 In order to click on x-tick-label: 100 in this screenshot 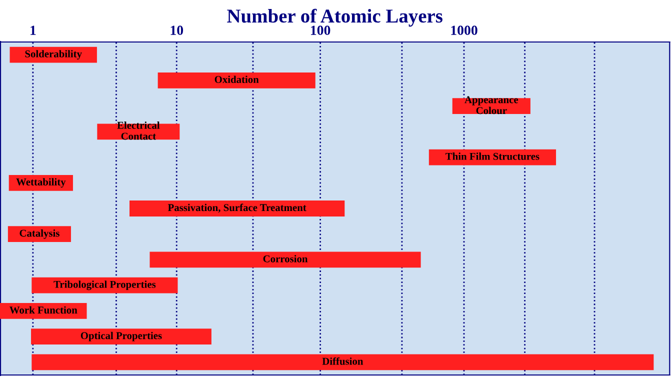, I will do `click(320, 31)`.